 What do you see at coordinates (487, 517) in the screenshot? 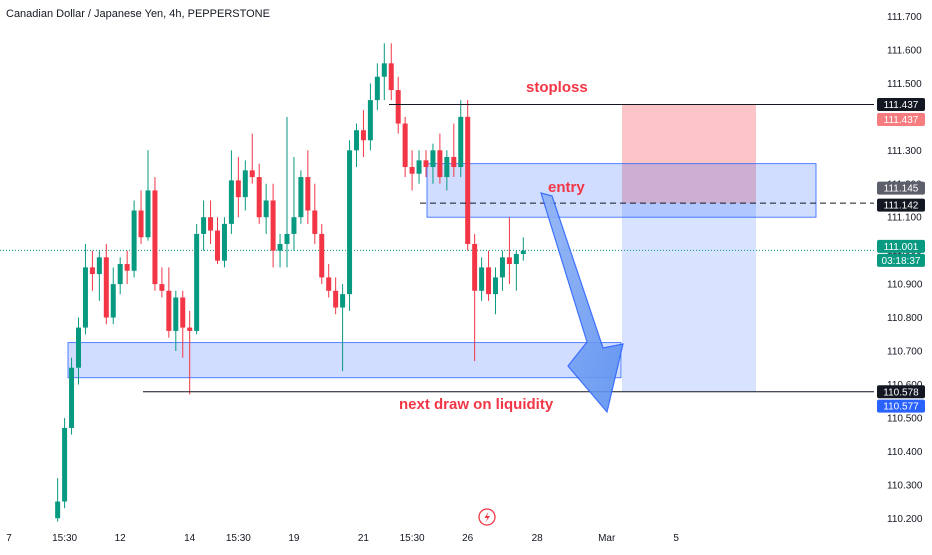
I see `replay-icon` at bounding box center [487, 517].